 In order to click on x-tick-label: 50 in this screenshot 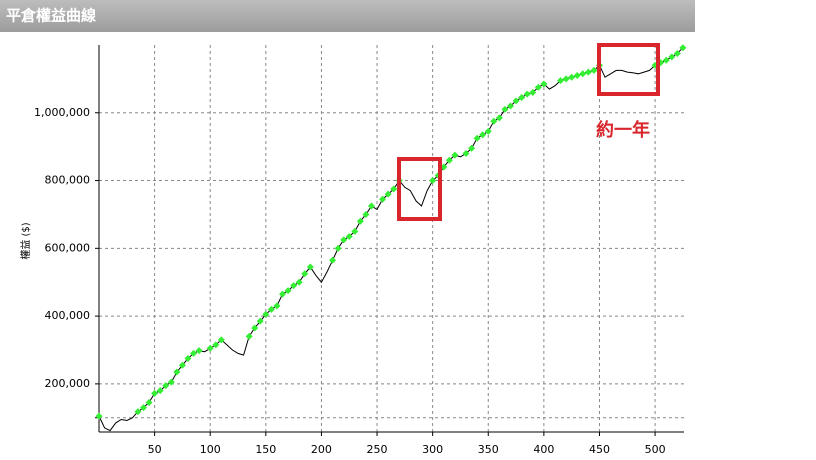, I will do `click(155, 449)`.